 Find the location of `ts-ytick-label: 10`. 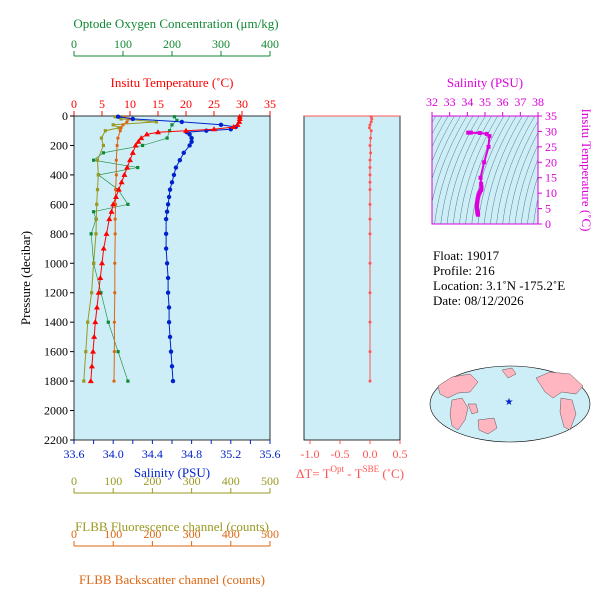

ts-ytick-label: 10 is located at coordinates (551, 193).